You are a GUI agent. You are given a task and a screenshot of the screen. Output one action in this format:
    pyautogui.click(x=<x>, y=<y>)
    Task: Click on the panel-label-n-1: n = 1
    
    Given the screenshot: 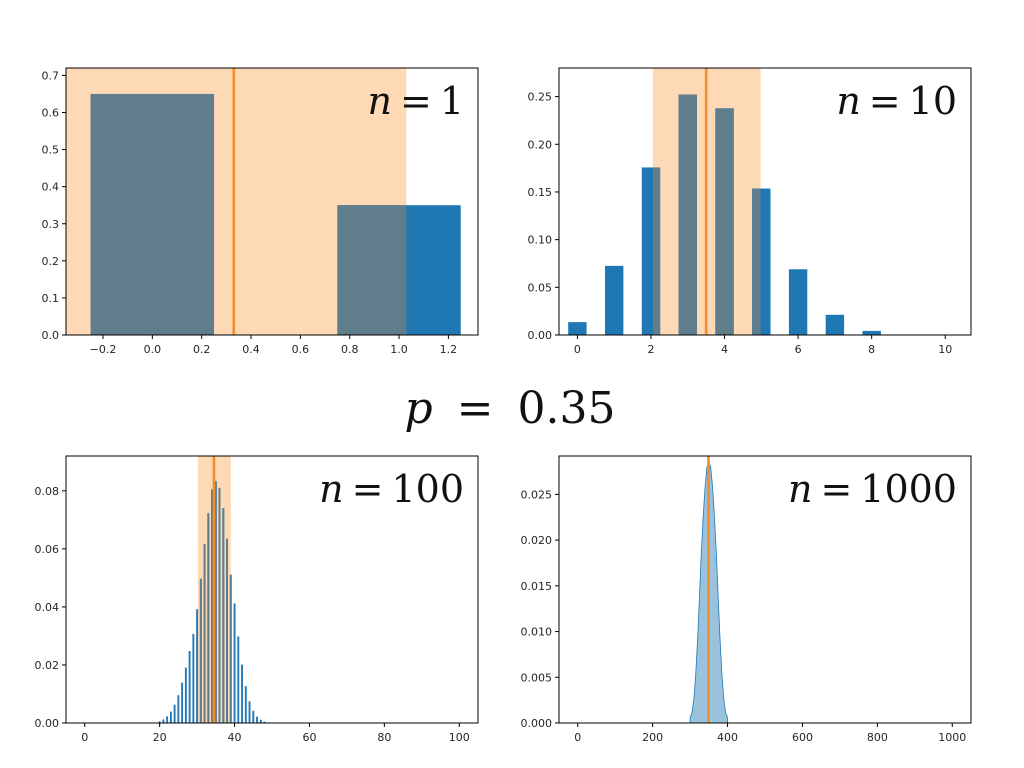 What is the action you would take?
    pyautogui.click(x=415, y=101)
    